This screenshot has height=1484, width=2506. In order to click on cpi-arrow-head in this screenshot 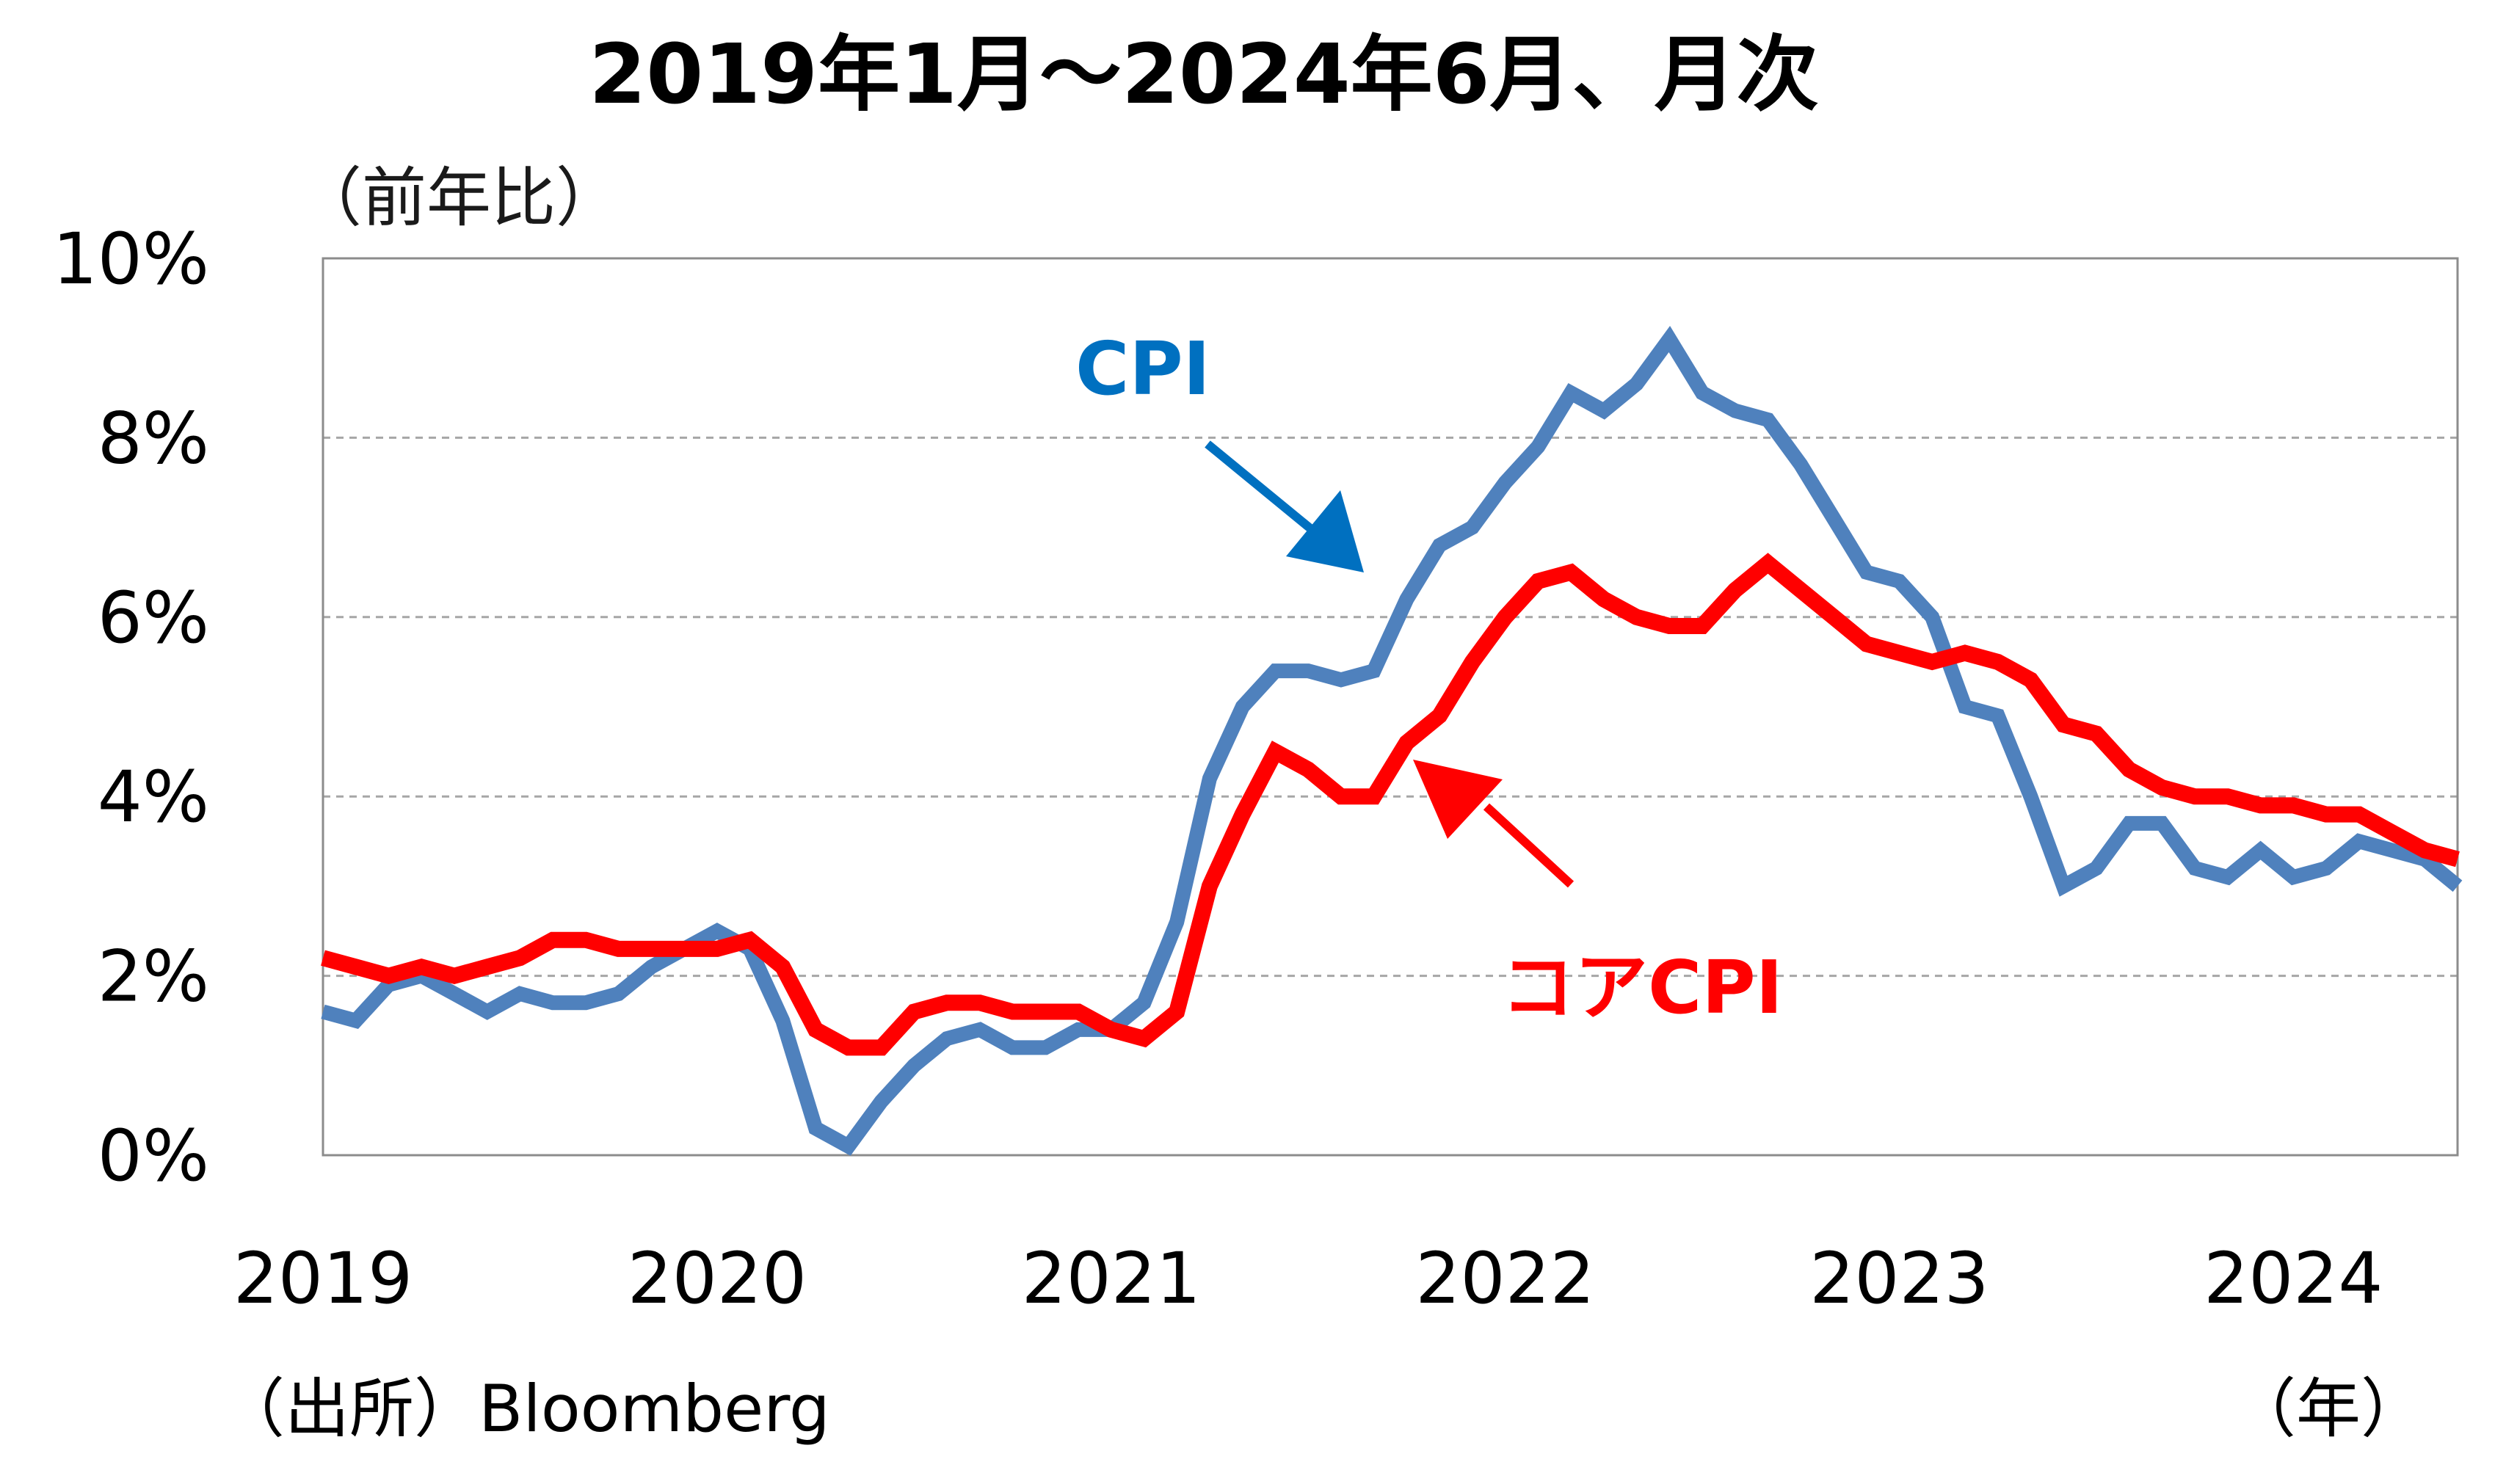, I will do `click(1325, 531)`.